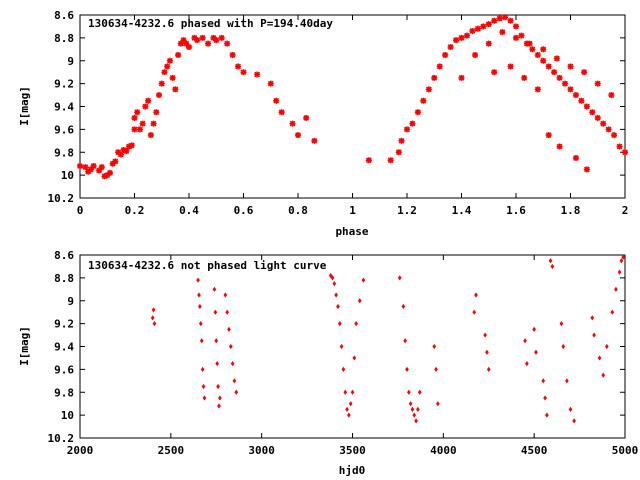  I want to click on y-tick-label: 9.2, so click(64, 84).